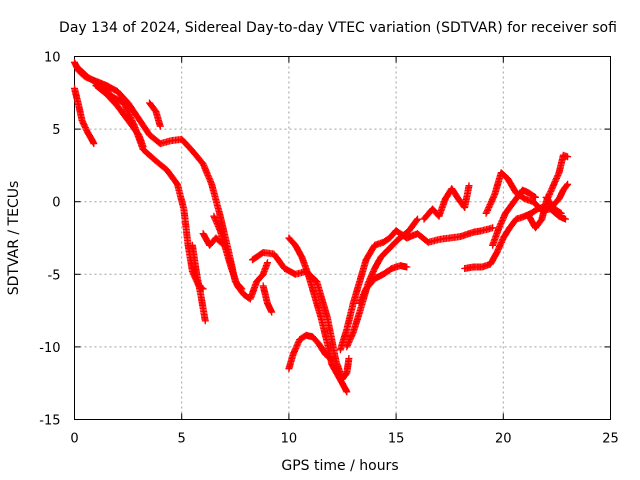  I want to click on y-tick-labels: -15 -10 -5 0 5 10, so click(49, 240).